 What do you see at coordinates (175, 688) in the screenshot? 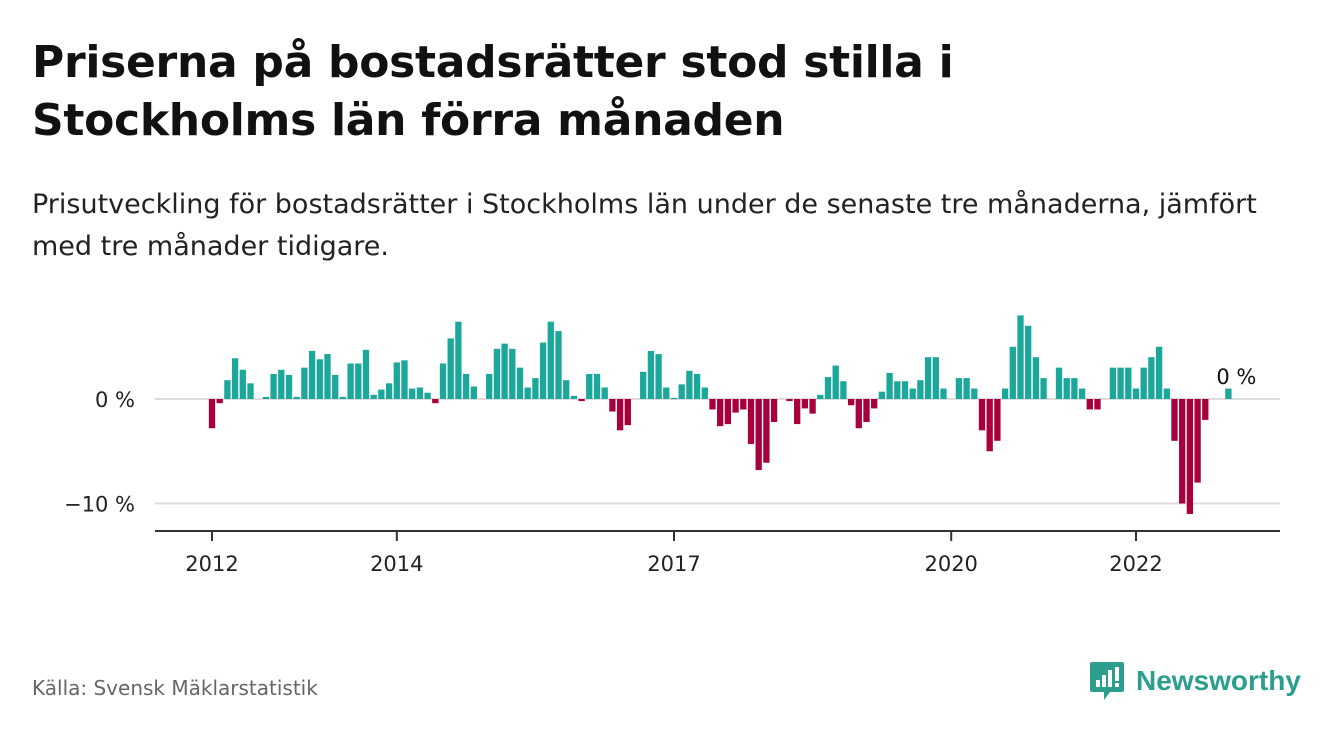
I see `source-note: Källa: Svensk Mäklarstatistik` at bounding box center [175, 688].